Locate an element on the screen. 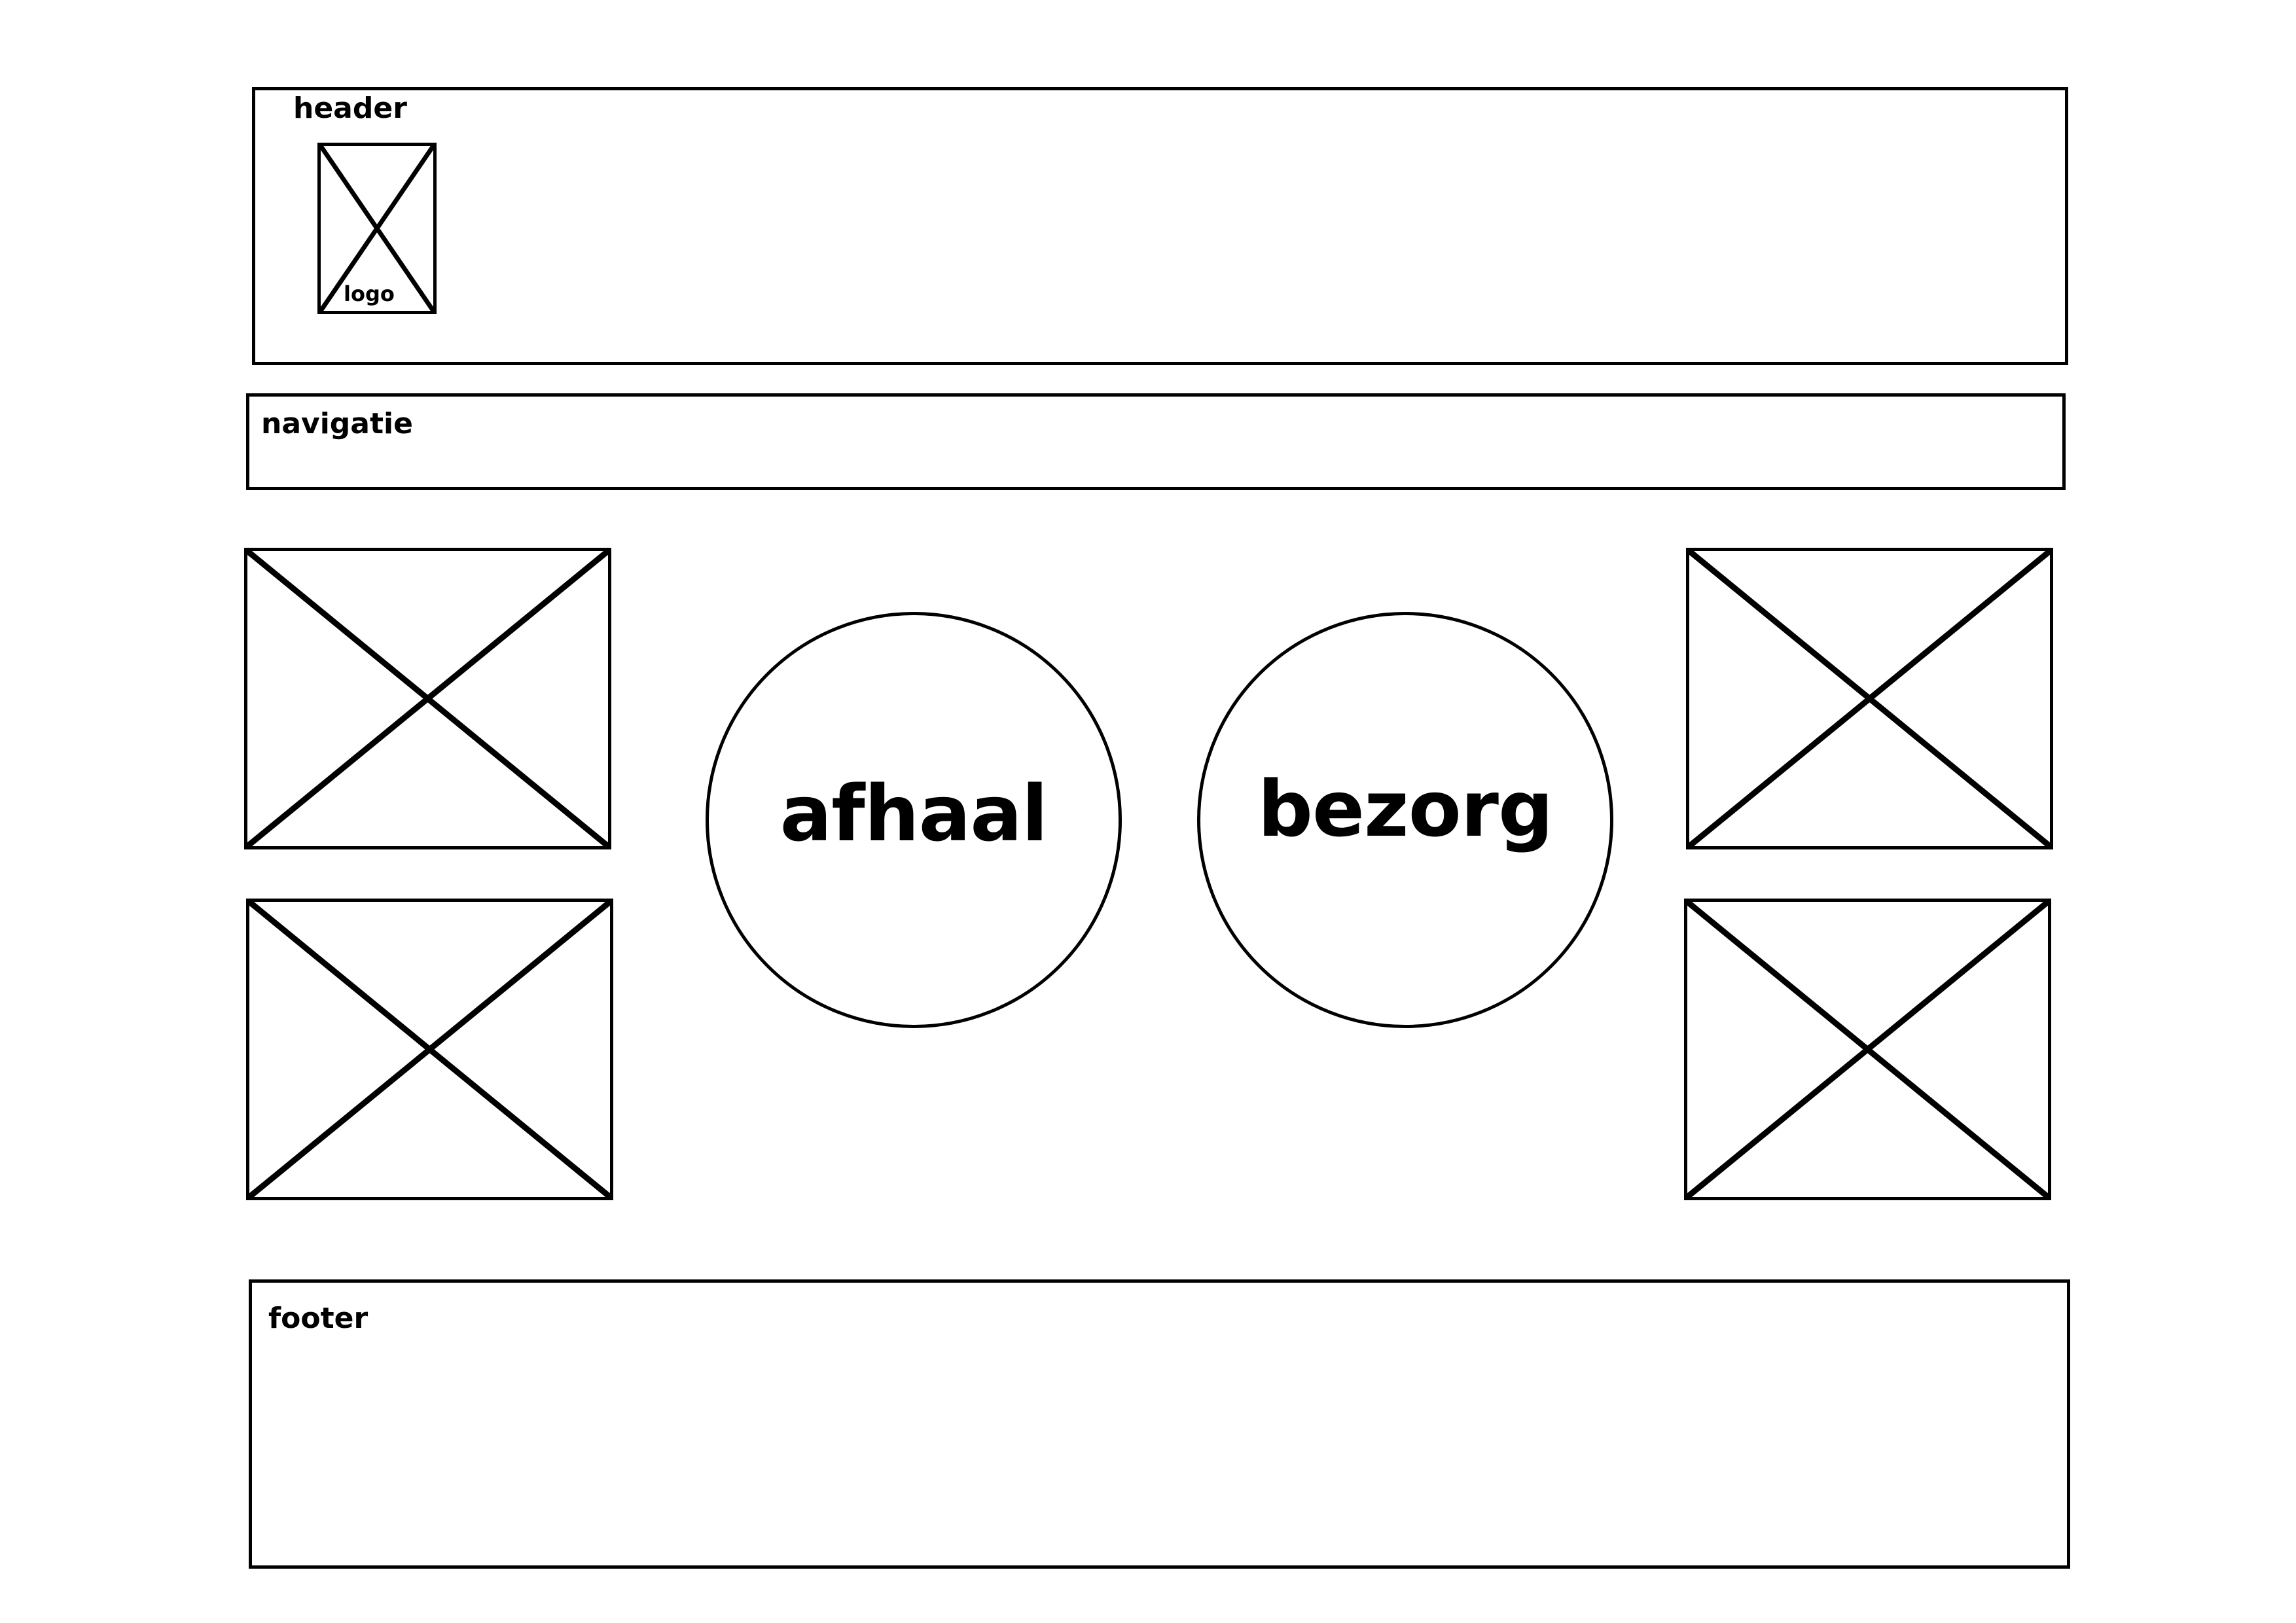 The height and width of the screenshot is (1623, 2296). image-placeholder-top-right is located at coordinates (1869, 698).